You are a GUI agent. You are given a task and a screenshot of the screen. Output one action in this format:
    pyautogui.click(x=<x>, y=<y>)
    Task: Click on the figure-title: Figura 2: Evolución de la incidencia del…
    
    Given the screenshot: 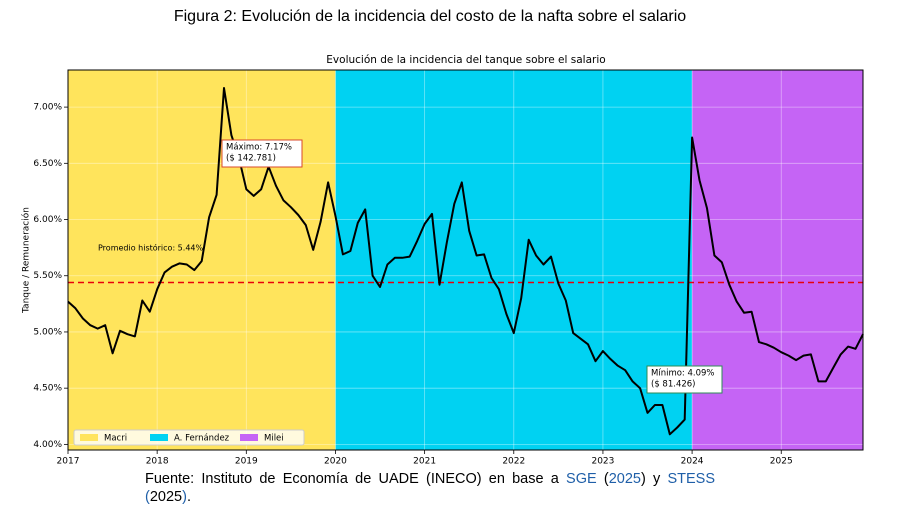 What is the action you would take?
    pyautogui.click(x=430, y=16)
    